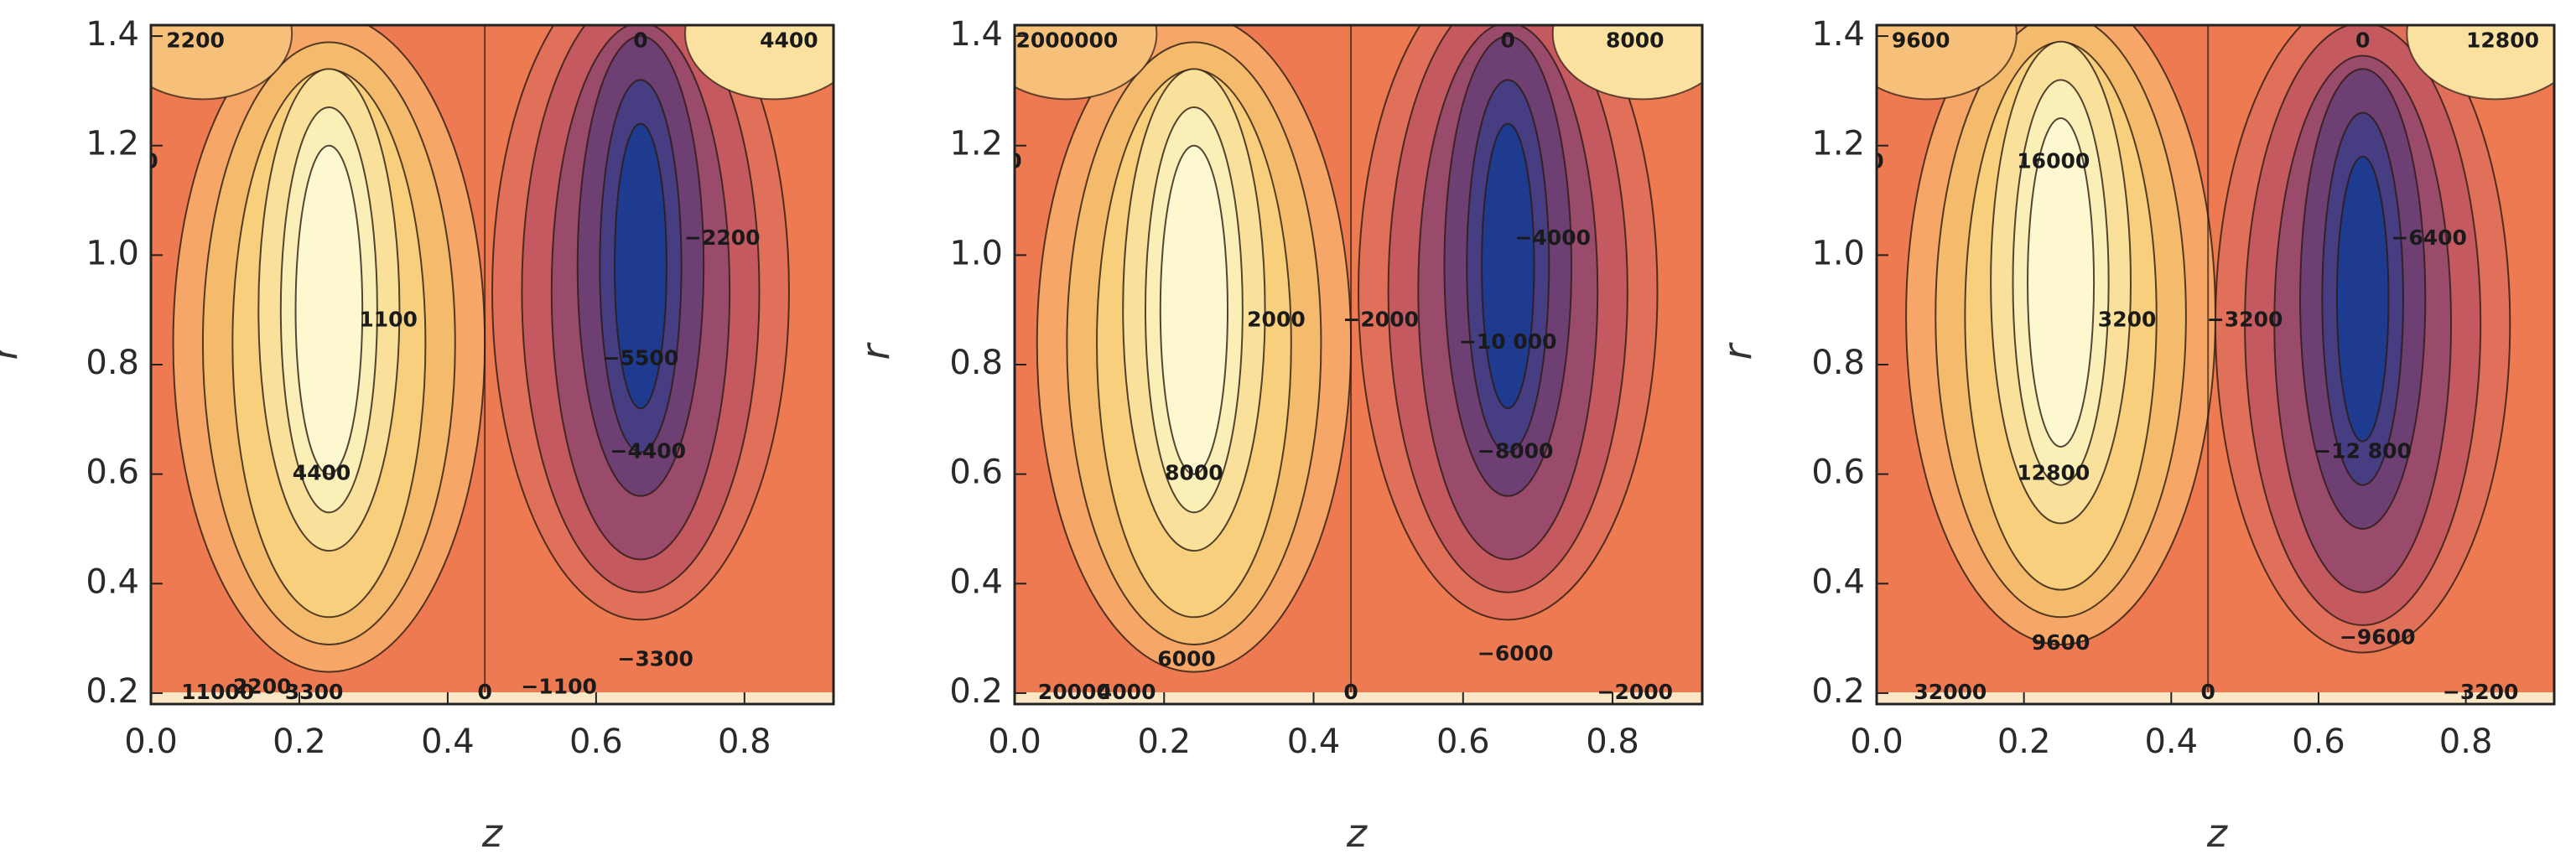 Image resolution: width=2576 pixels, height=865 pixels. Describe the element at coordinates (1067, 41) in the screenshot. I see `contour-label: 2000000` at that location.